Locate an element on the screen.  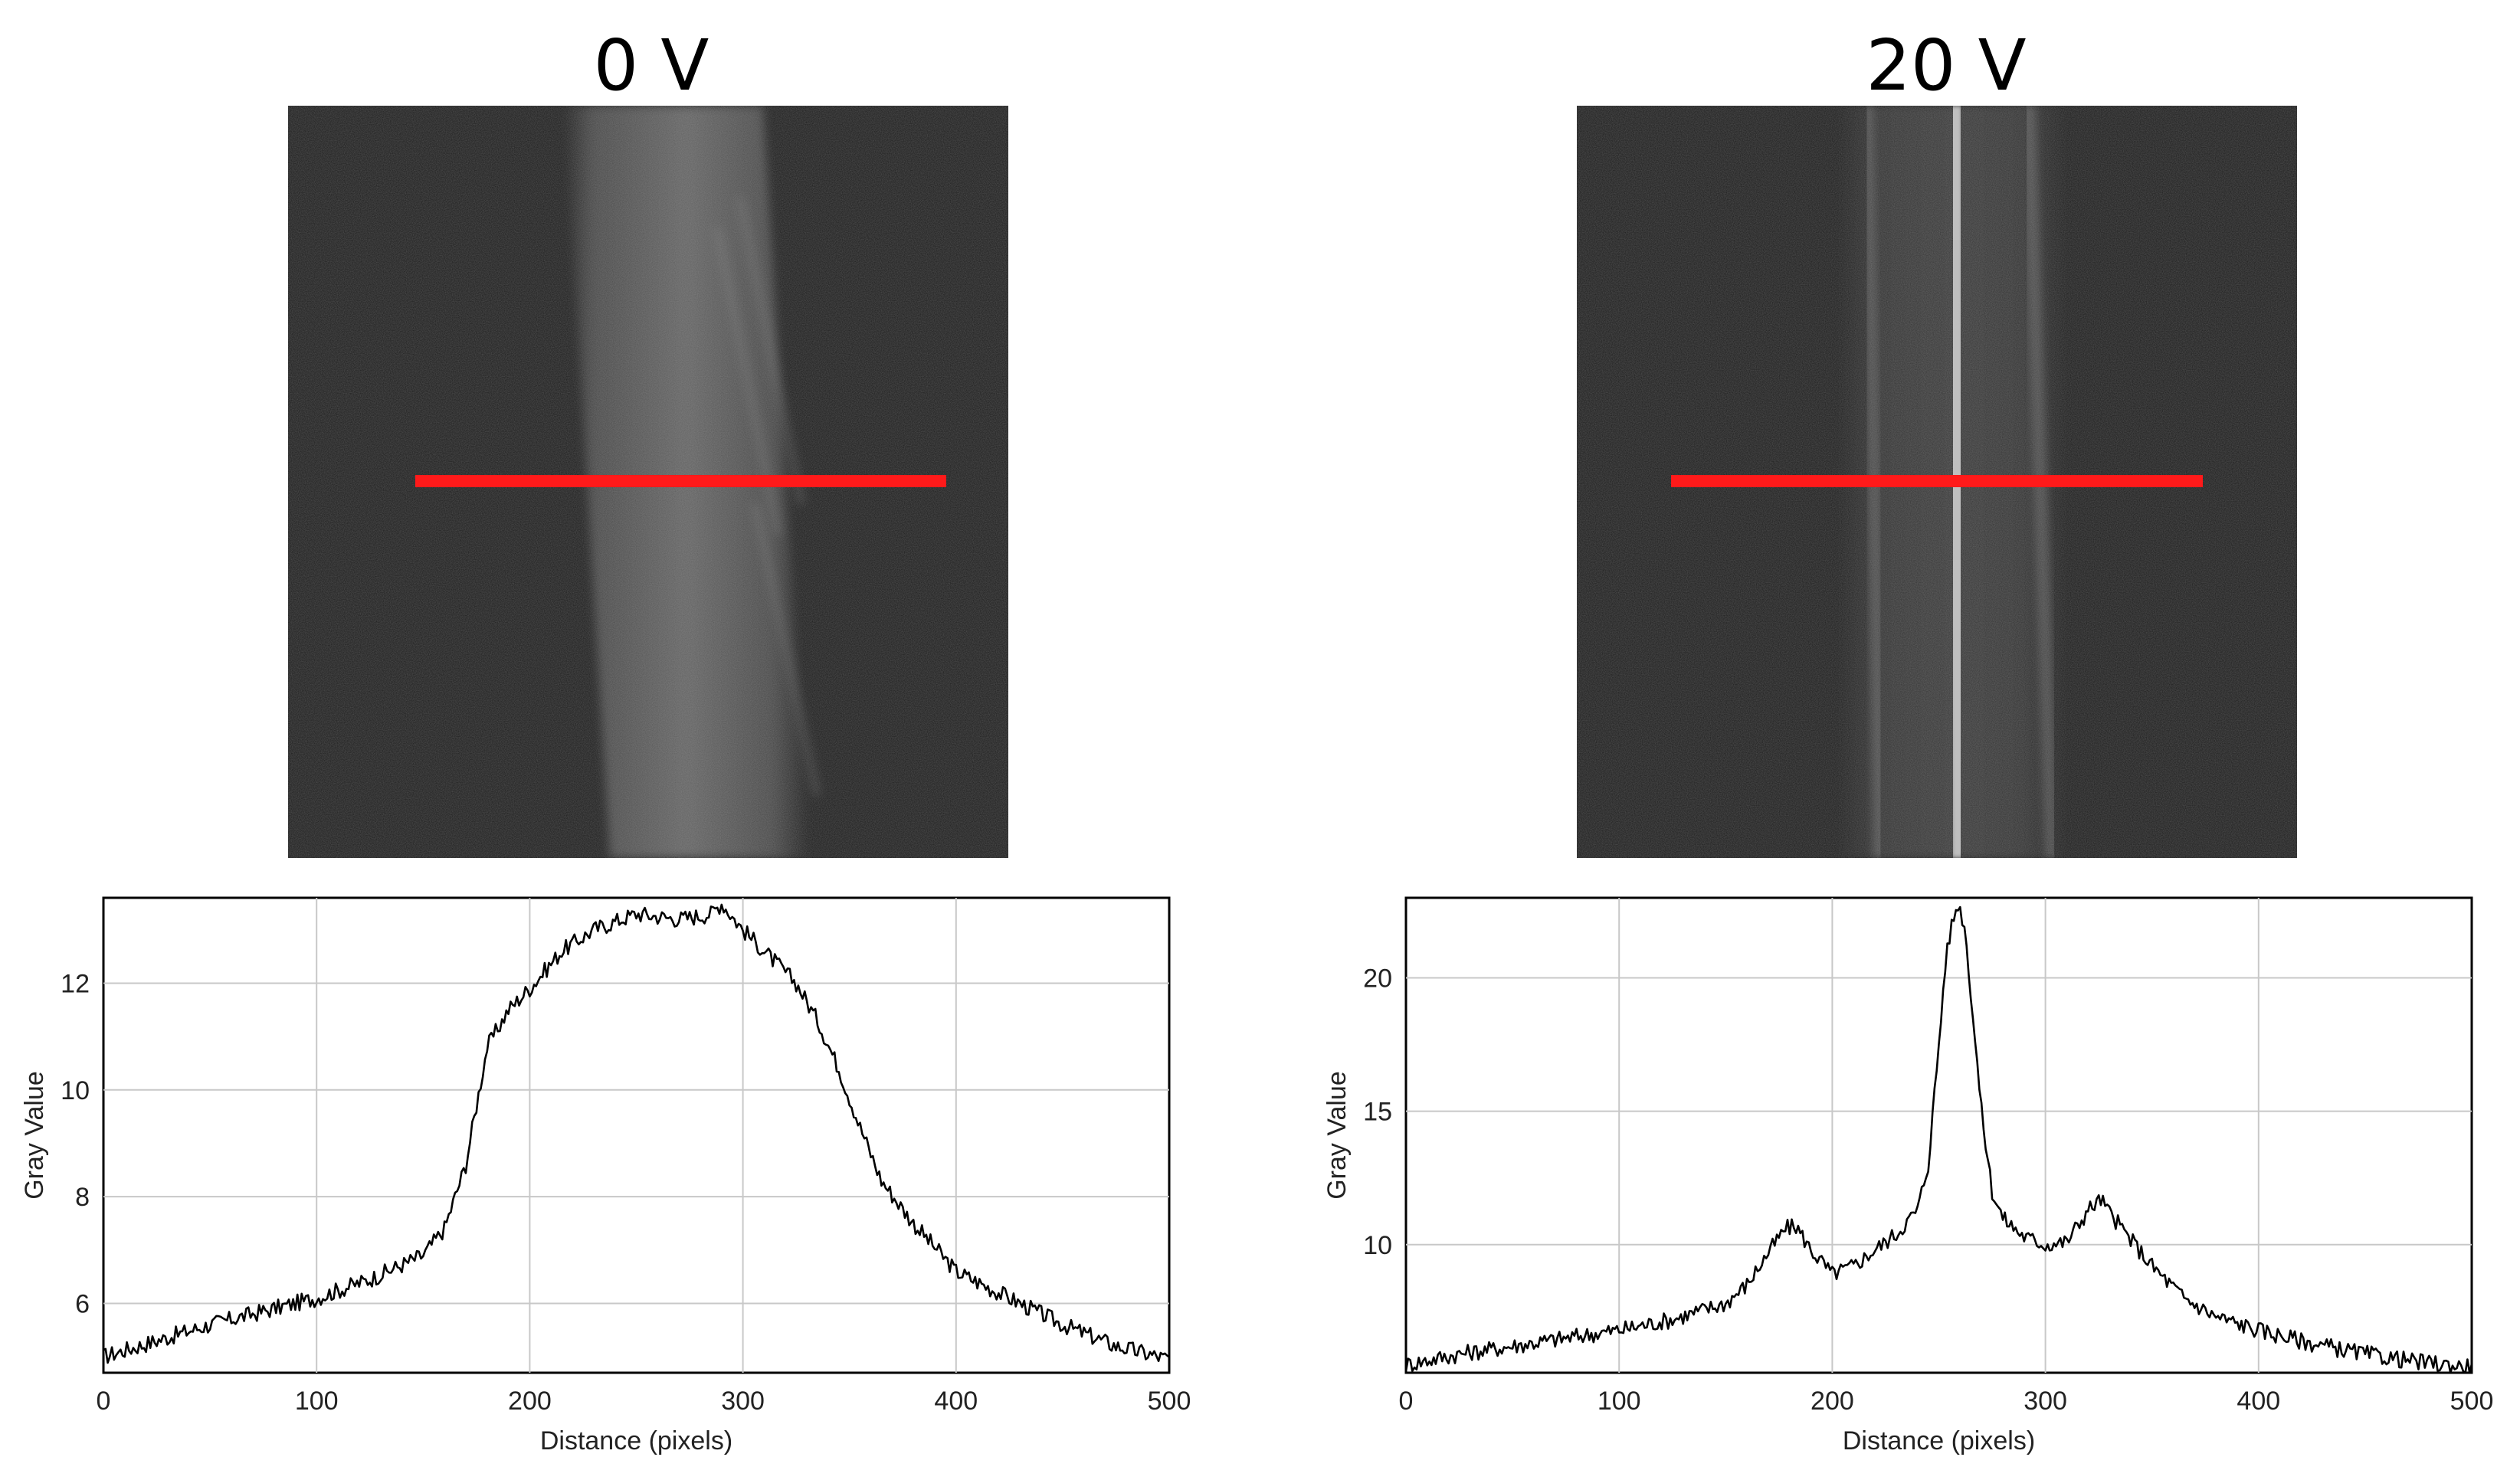
y-tick-label: 6 is located at coordinates (82, 1303).